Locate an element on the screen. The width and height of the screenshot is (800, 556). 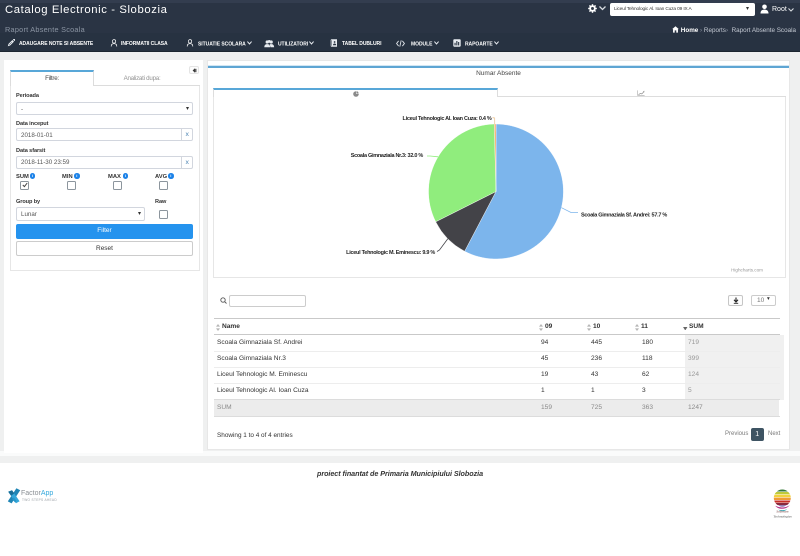
svg-text: Scoala Gimnaziala Nr.3: 32.0 % is located at coordinates (387, 156).